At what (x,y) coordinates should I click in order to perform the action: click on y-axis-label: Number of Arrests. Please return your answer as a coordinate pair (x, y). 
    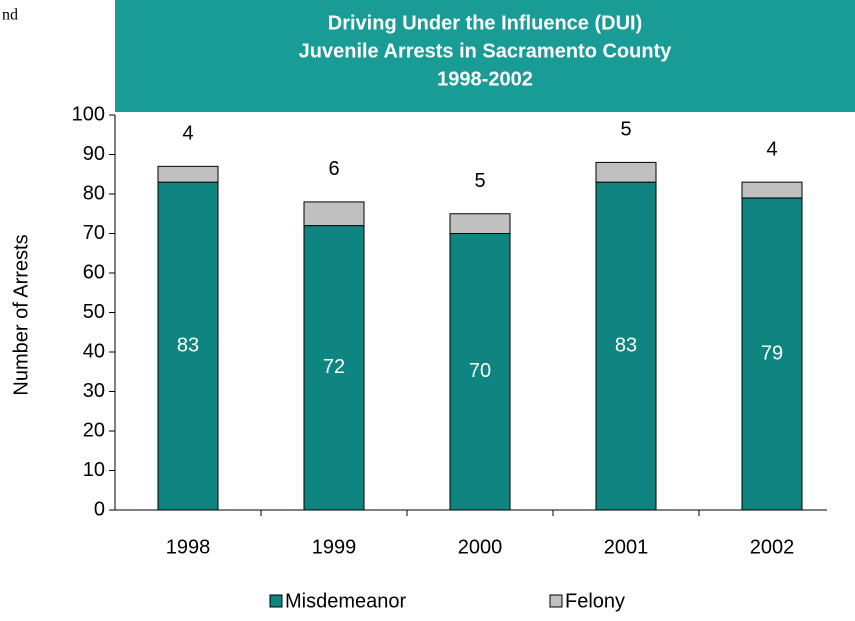
    Looking at the image, I should click on (21, 314).